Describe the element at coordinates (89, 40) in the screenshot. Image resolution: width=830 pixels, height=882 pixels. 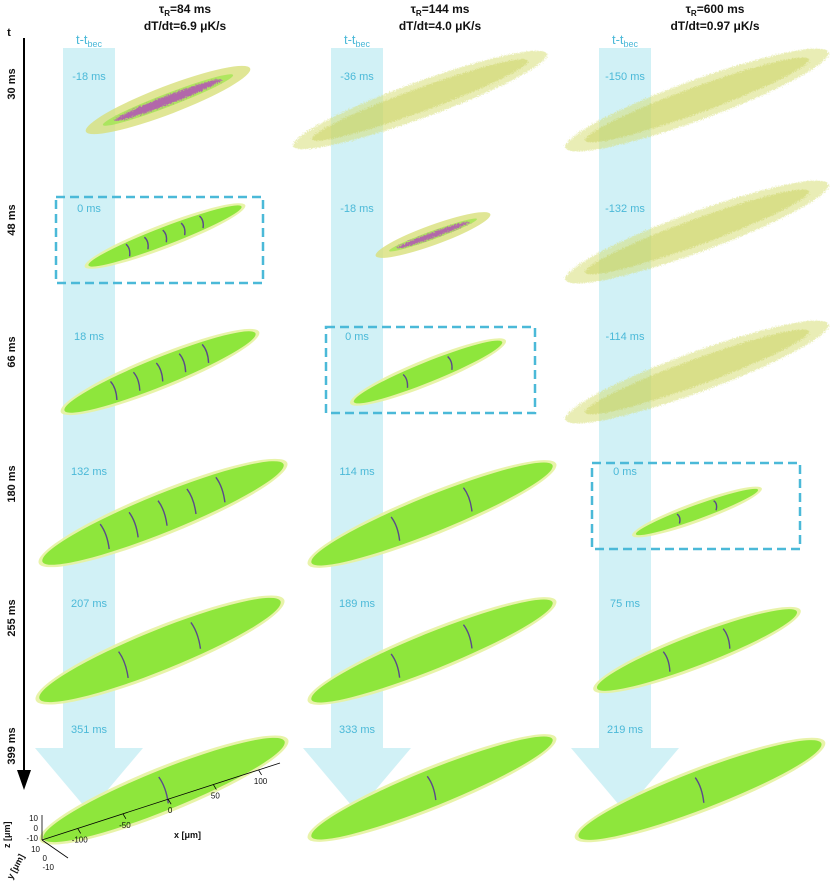
I see `arrow-title-1: t-tbec` at that location.